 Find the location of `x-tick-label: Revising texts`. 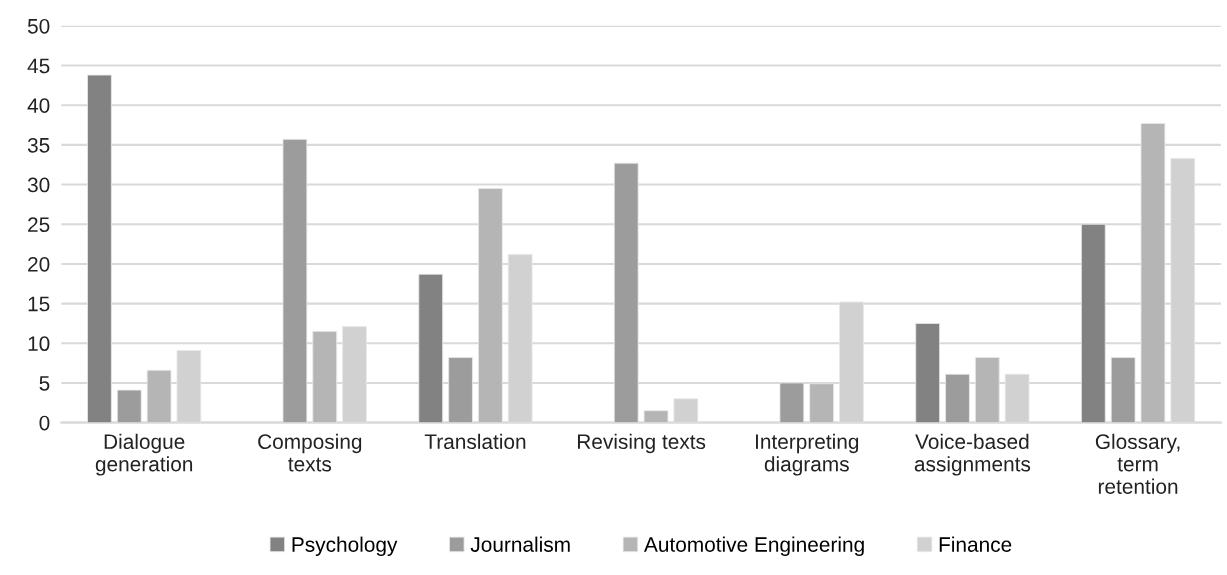

x-tick-label: Revising texts is located at coordinates (641, 443).